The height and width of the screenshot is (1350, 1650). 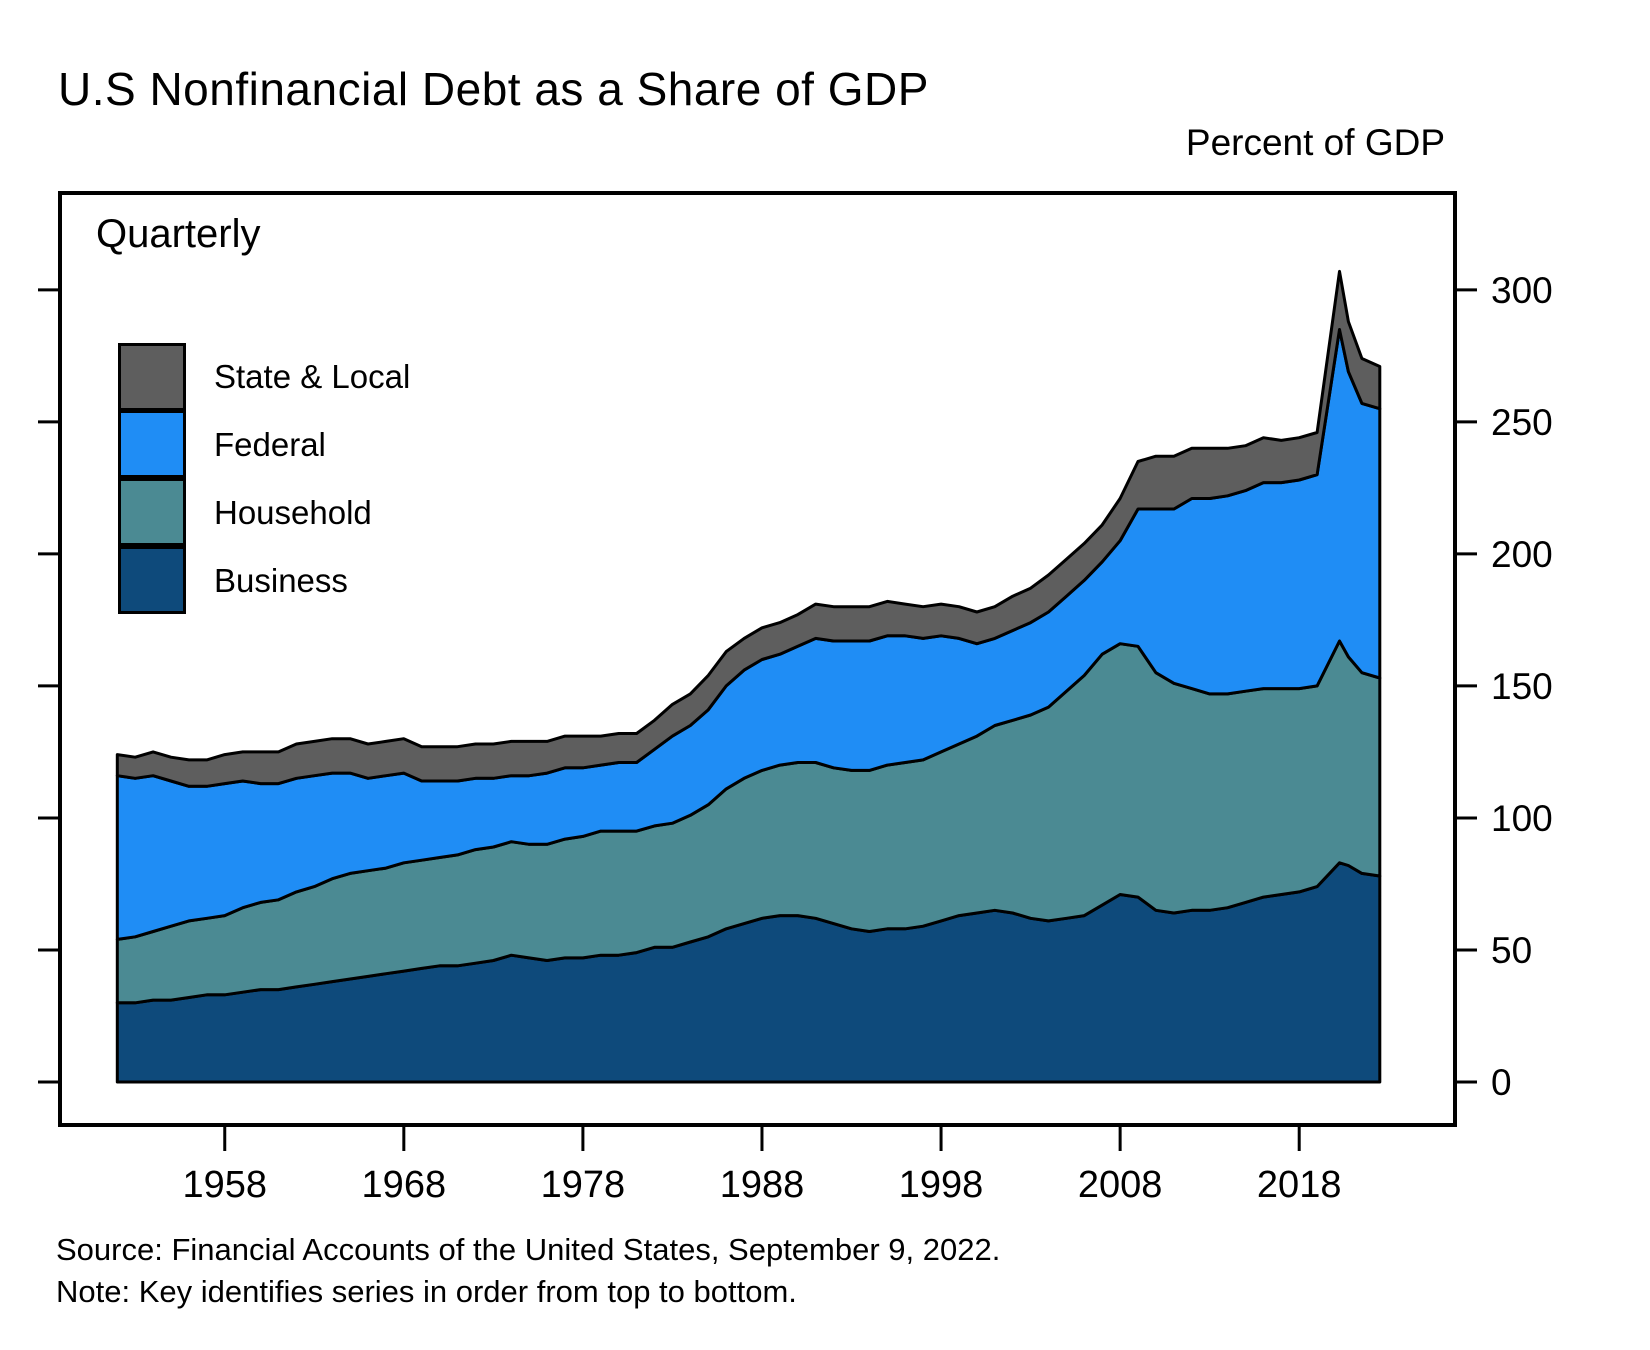 I want to click on legend-item-household: Household, so click(x=264, y=512).